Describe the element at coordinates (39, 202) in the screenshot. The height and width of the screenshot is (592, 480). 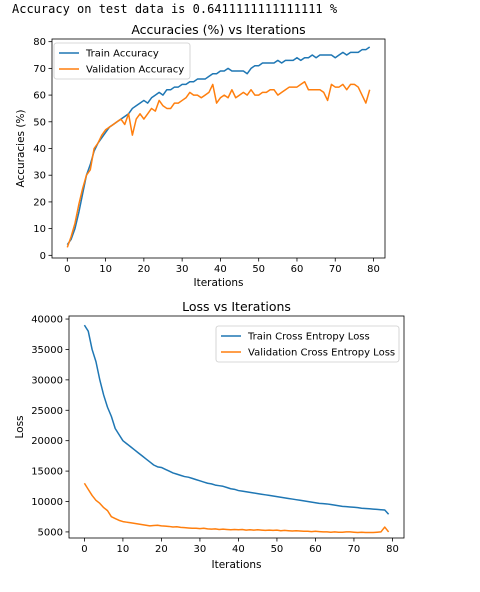
I see `y-tick-label: 20` at that location.